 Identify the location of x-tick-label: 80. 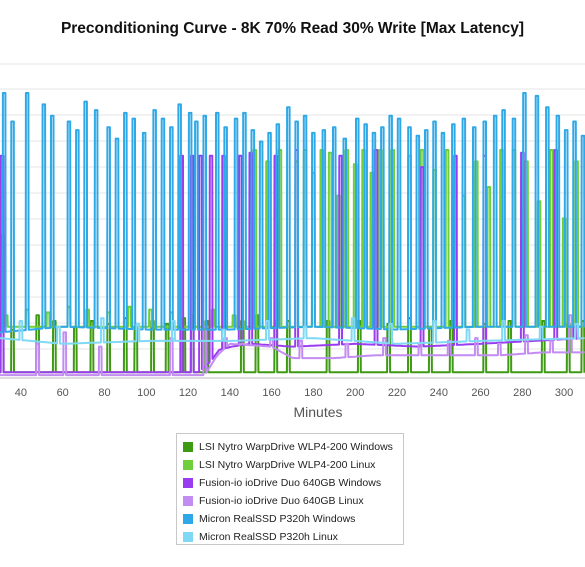
(104, 393).